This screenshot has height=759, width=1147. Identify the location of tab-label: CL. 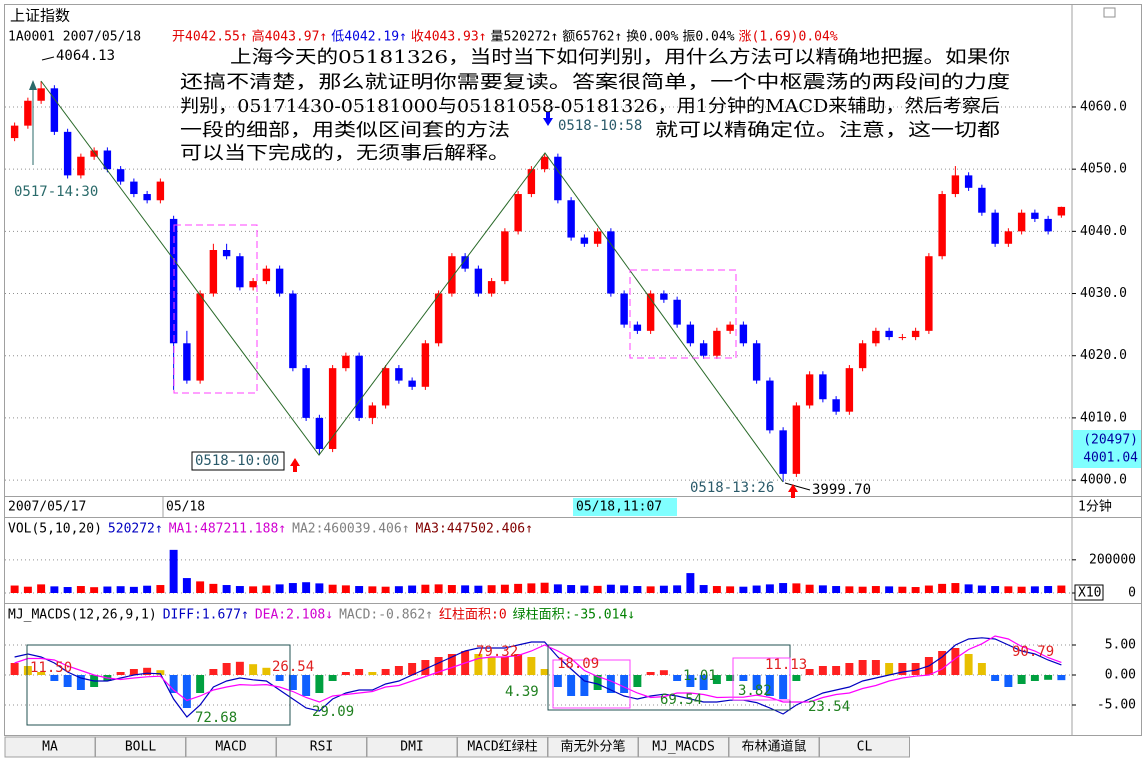
(865, 747).